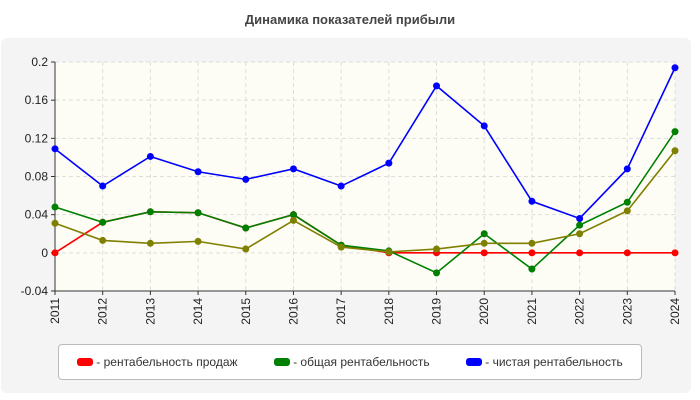 Image resolution: width=700 pixels, height=400 pixels. What do you see at coordinates (627, 311) in the screenshot?
I see `x-tick-label: 2023` at bounding box center [627, 311].